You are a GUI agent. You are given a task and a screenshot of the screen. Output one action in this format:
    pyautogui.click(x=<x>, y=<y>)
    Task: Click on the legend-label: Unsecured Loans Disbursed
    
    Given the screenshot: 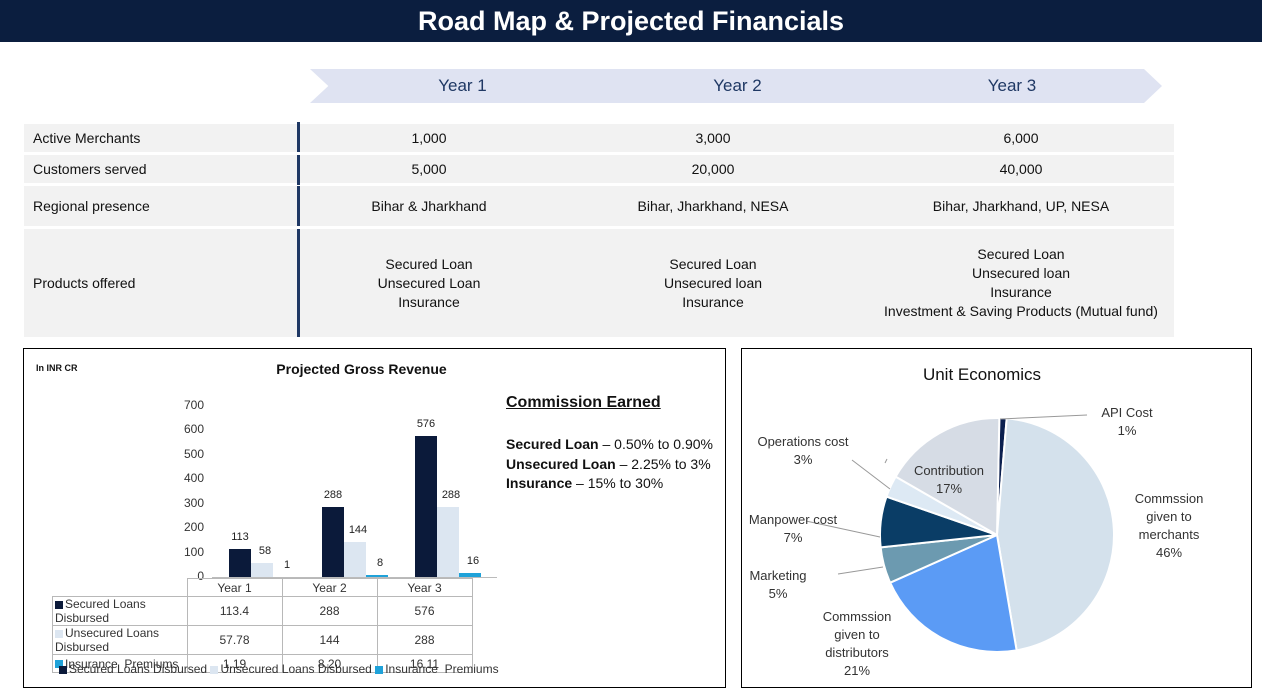 What is the action you would take?
    pyautogui.click(x=296, y=669)
    